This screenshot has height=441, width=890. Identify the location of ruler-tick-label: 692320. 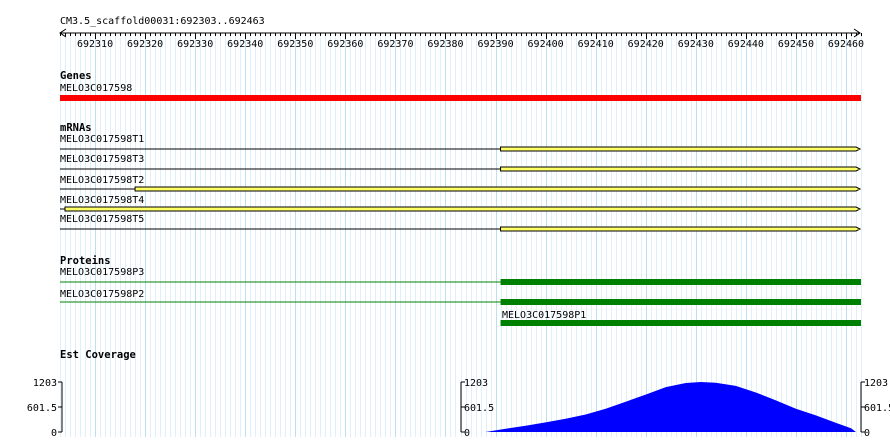
(145, 44).